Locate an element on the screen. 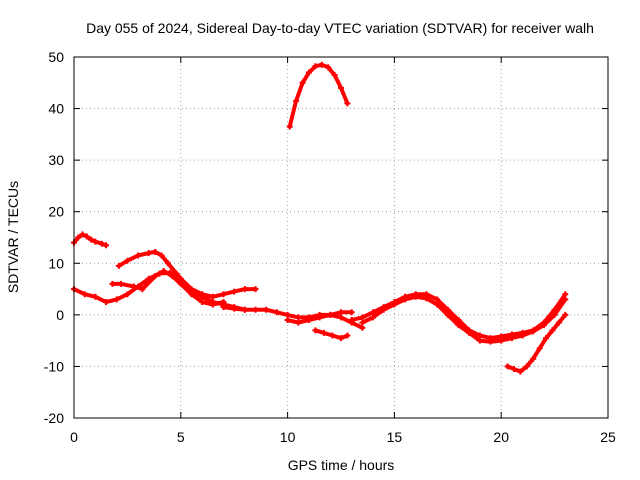 This screenshot has width=640, height=480. series-track-center-low is located at coordinates (325, 321).